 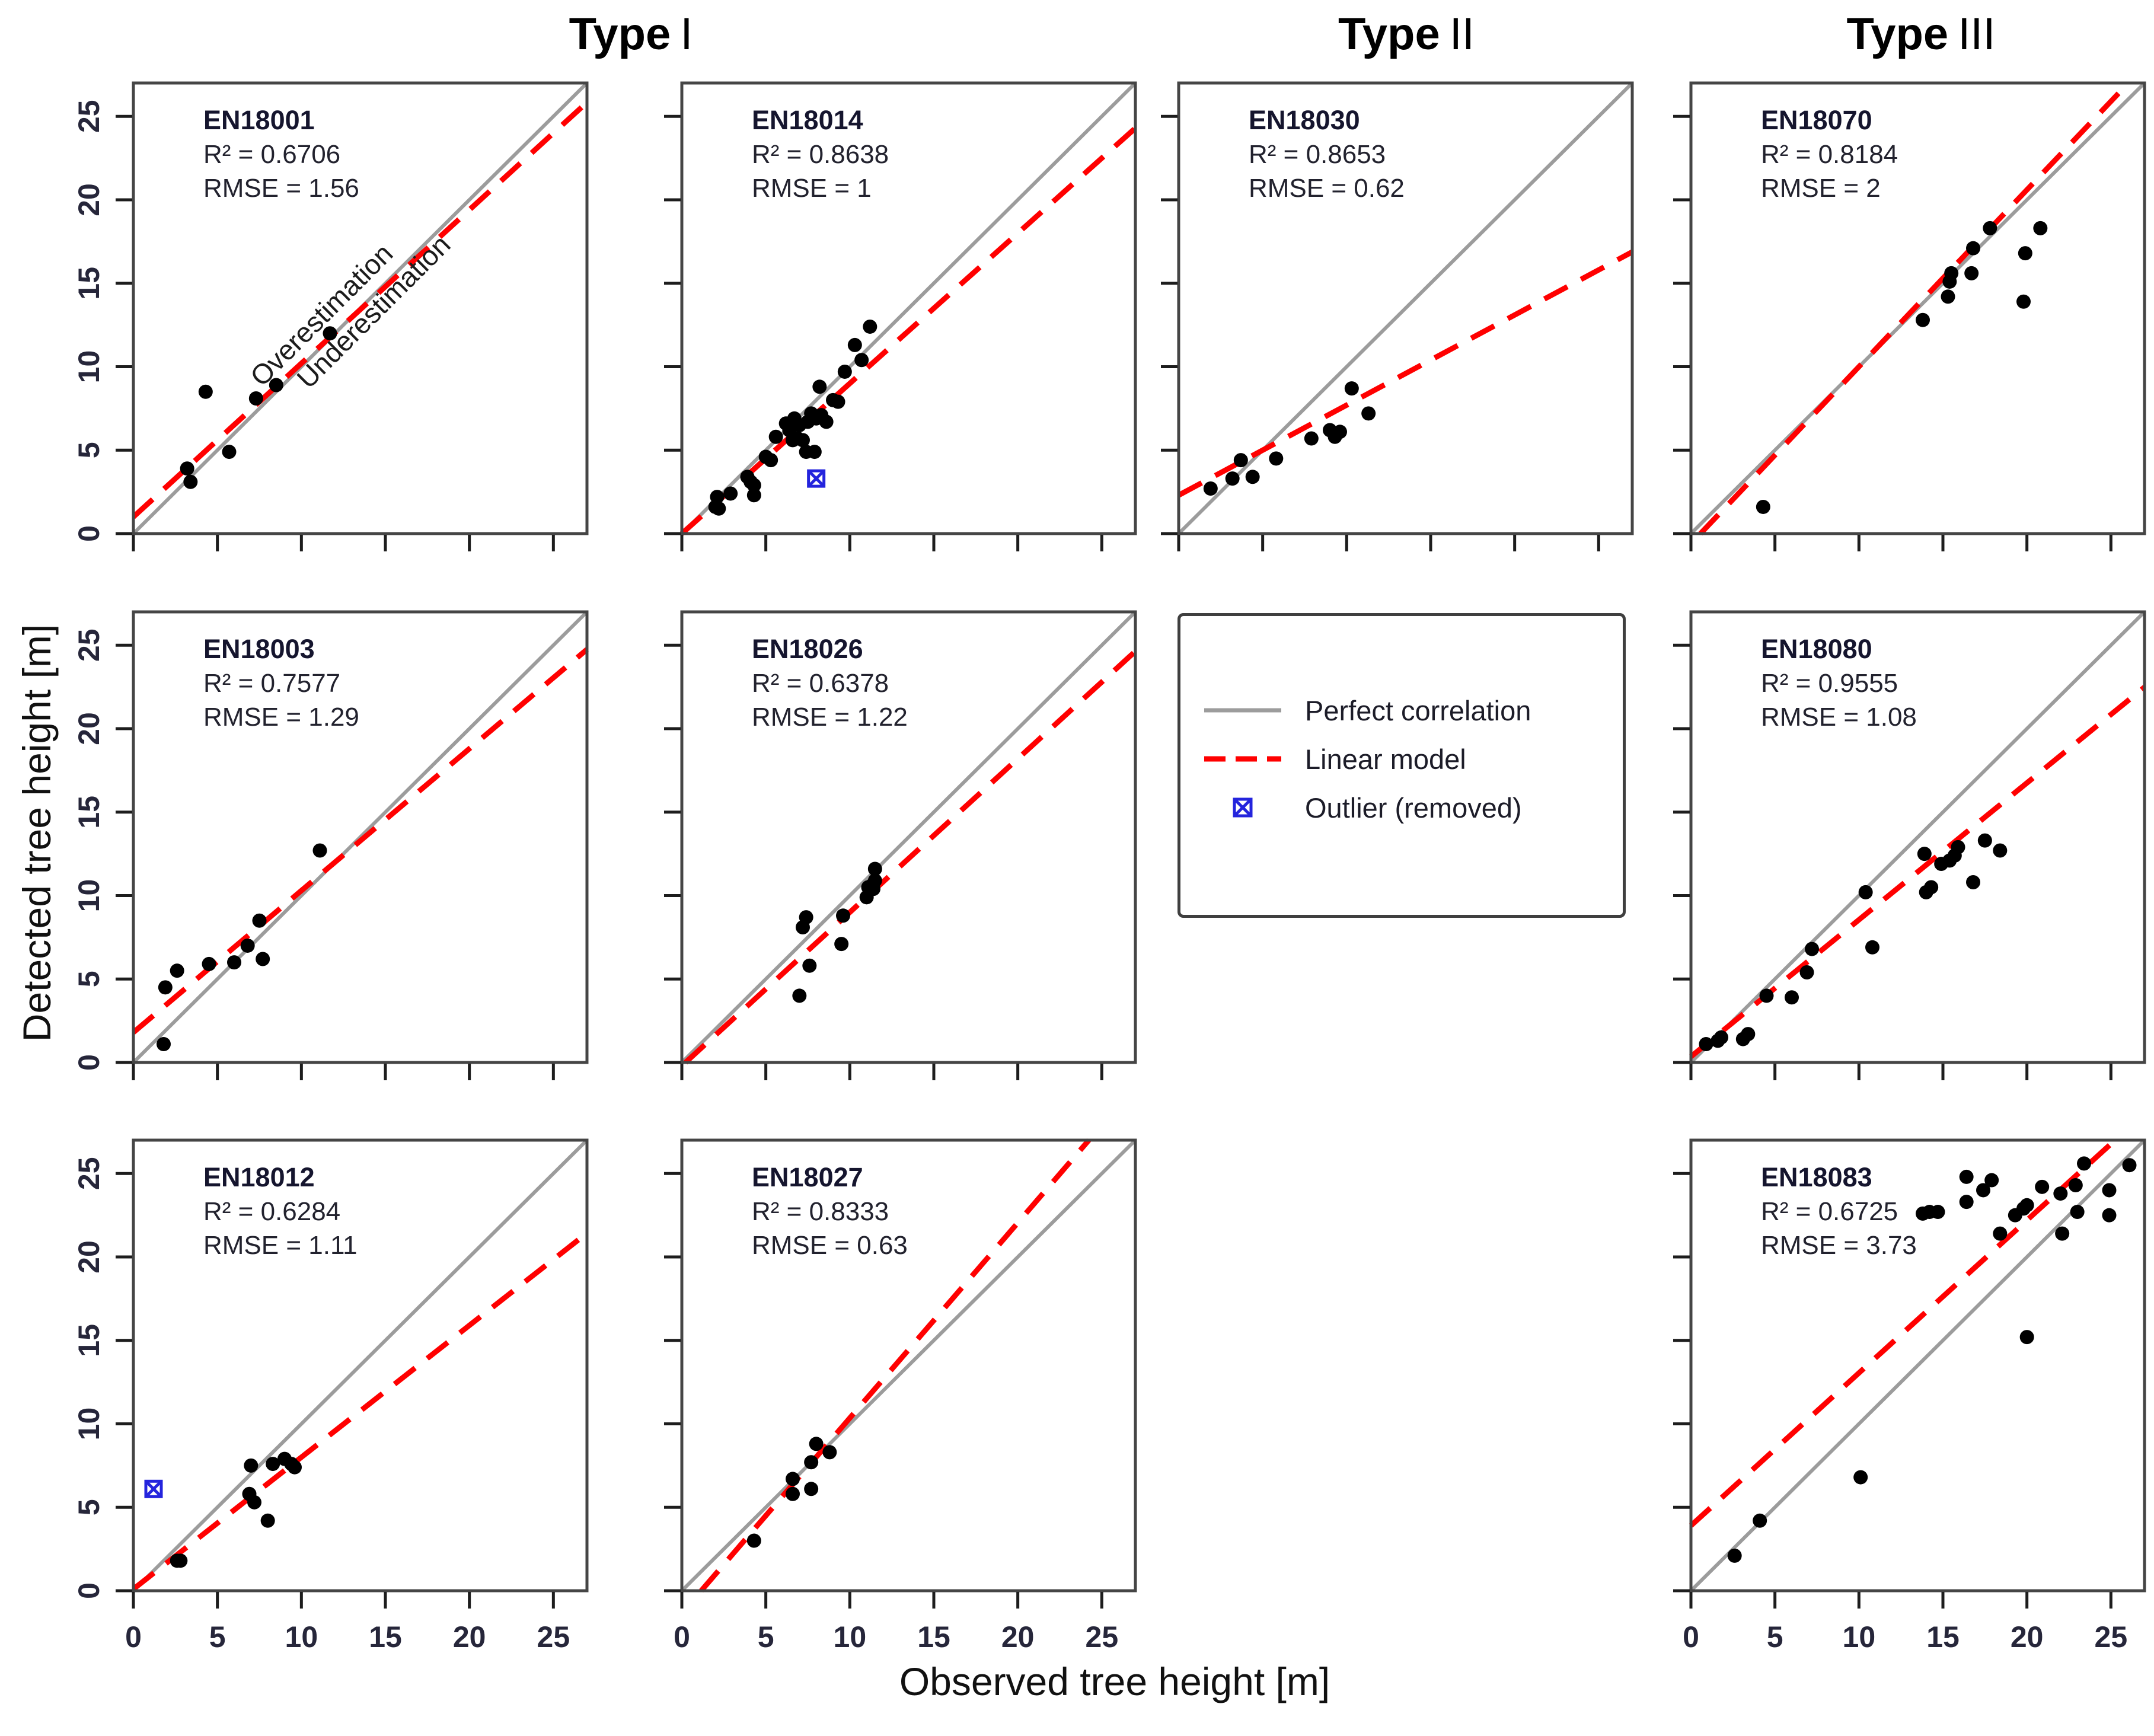 What do you see at coordinates (259, 649) in the screenshot?
I see `panel-id-label: EN18003` at bounding box center [259, 649].